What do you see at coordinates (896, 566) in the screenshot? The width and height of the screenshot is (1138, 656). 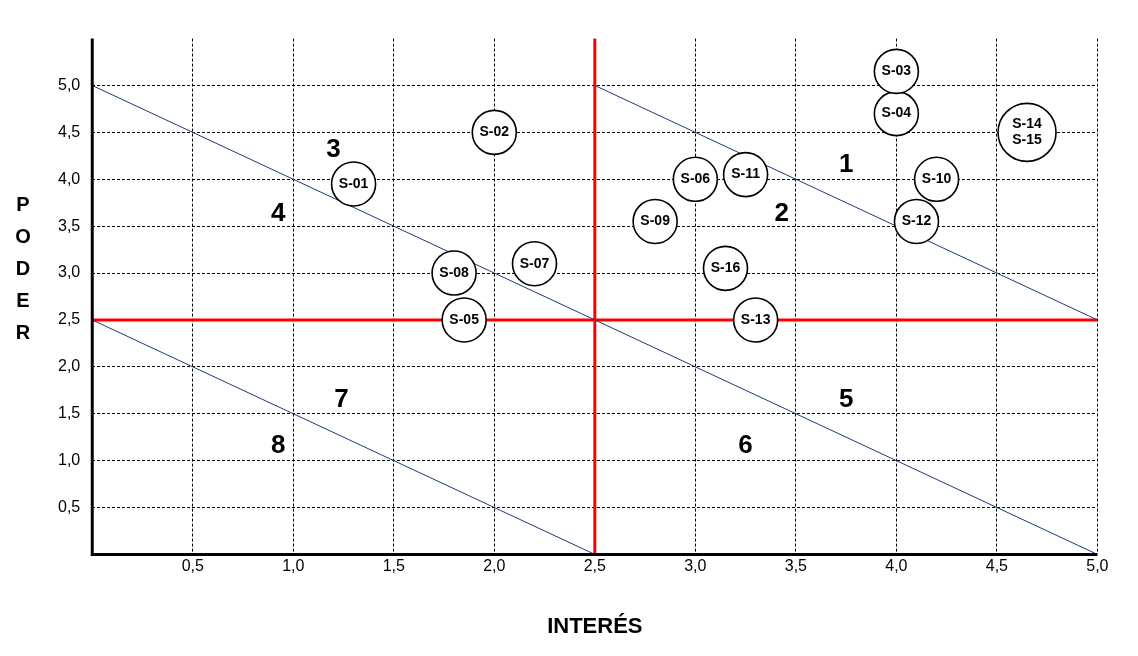 I see `x-tick-label: 4,0` at bounding box center [896, 566].